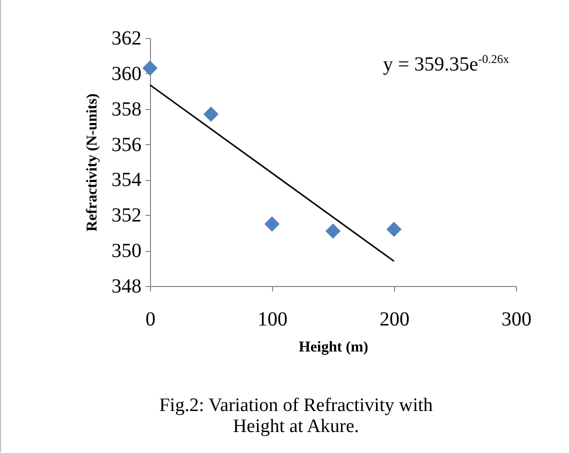  What do you see at coordinates (127, 215) in the screenshot?
I see `y-tick-label: 352` at bounding box center [127, 215].